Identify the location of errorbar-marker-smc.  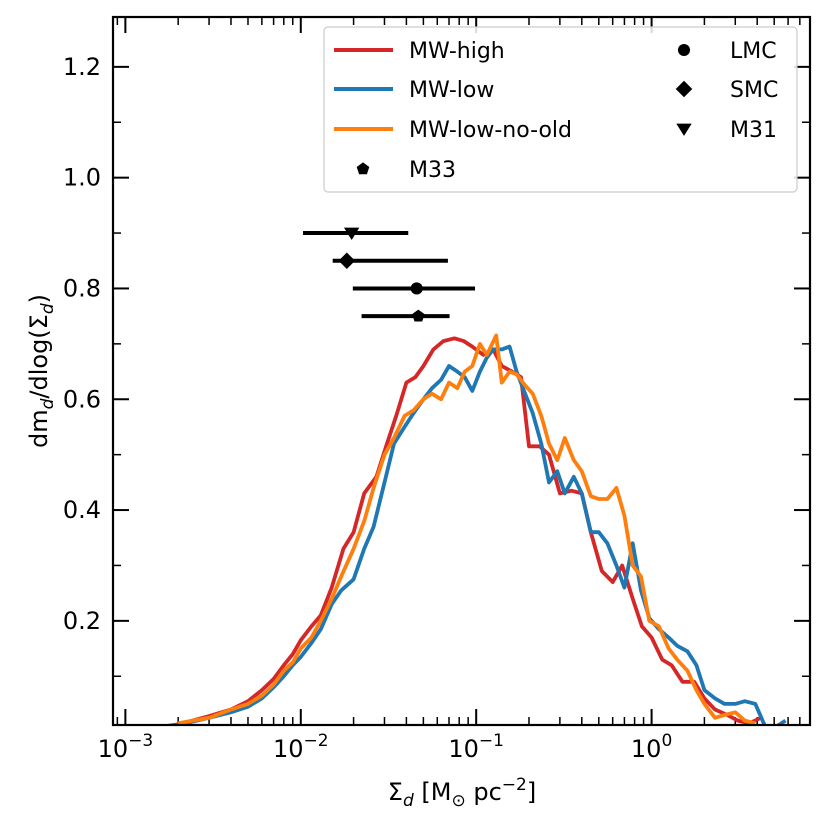
(347, 261).